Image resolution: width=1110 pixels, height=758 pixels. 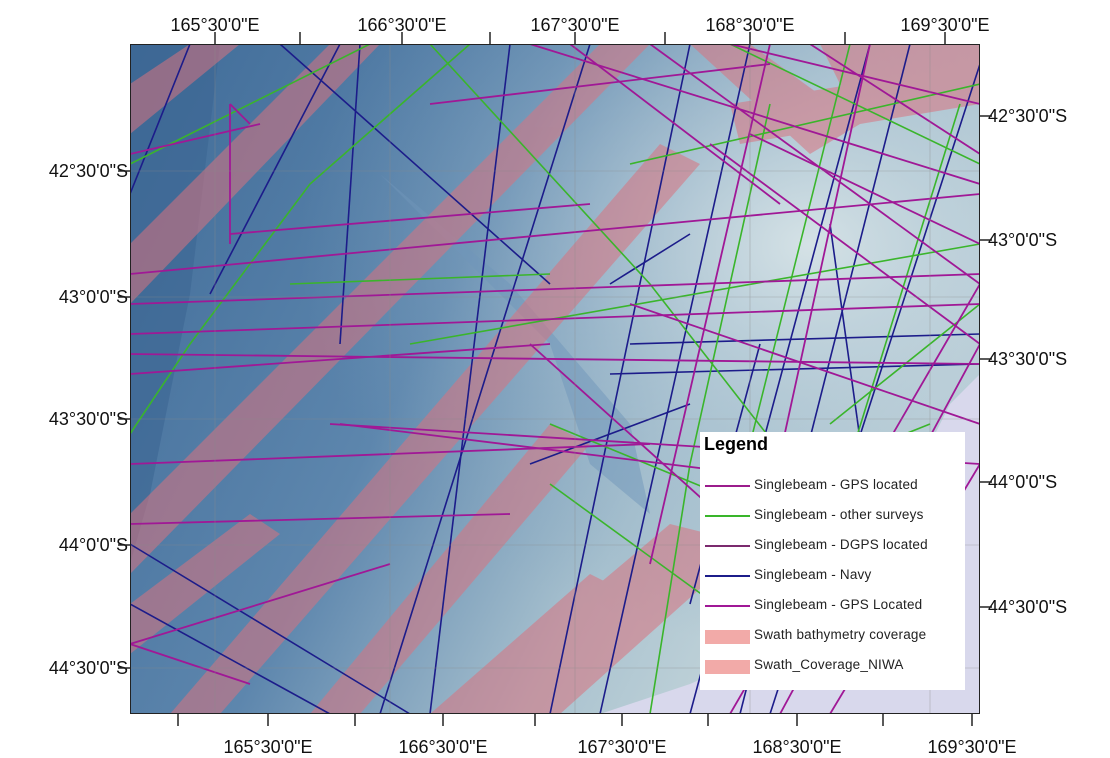 I want to click on top-lon-label: 167°30'0"E, so click(x=575, y=25).